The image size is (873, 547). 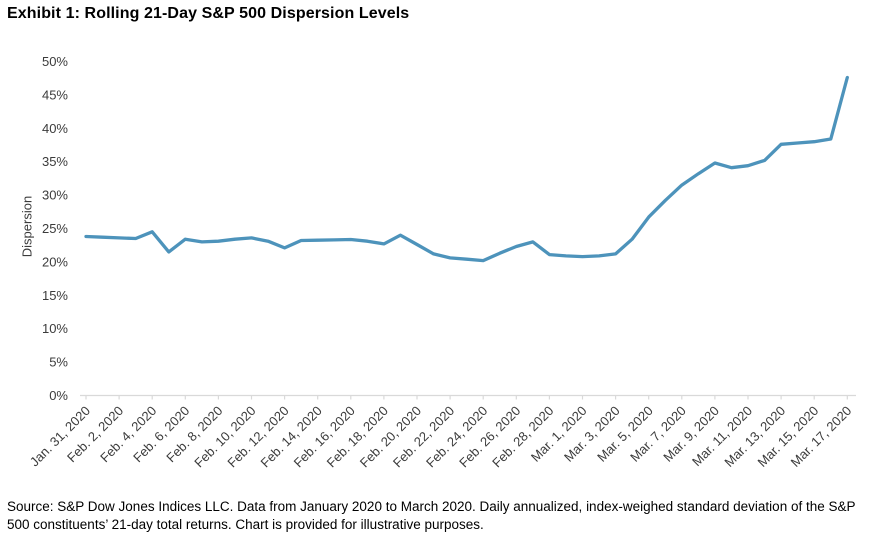 I want to click on y-tick-label: 40%, so click(x=55, y=128).